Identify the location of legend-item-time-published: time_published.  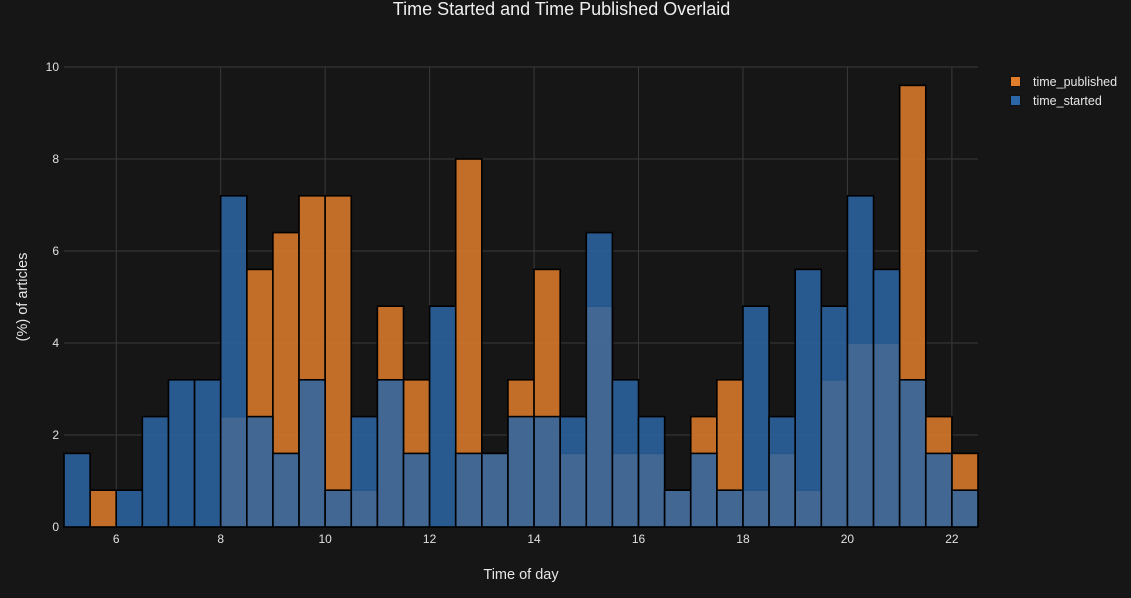
(1063, 81).